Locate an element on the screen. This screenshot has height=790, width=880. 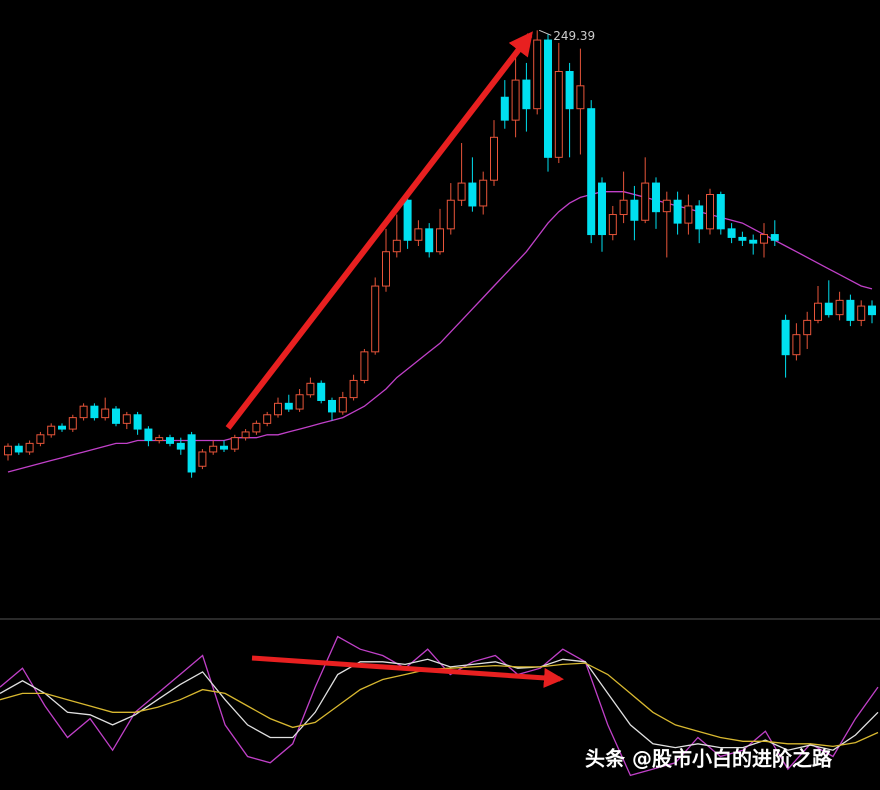
peak-pointer is located at coordinates (545, 32).